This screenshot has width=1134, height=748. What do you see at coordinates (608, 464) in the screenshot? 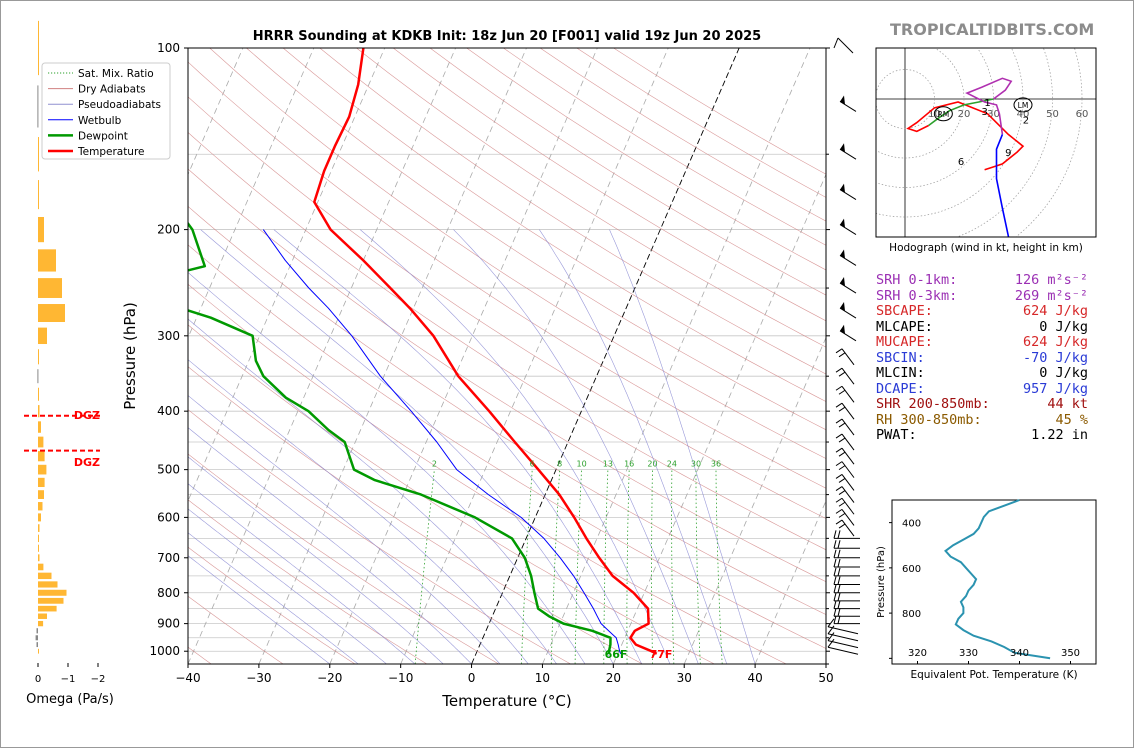
I see `mixing-ratio-label: 13` at bounding box center [608, 464].